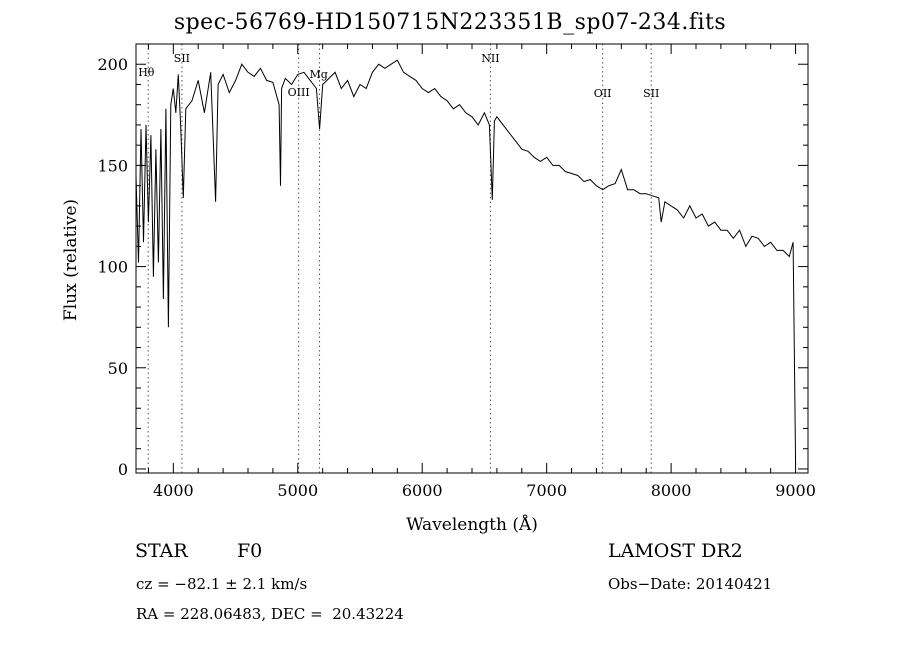  What do you see at coordinates (173, 490) in the screenshot?
I see `x-tick-label: 4000` at bounding box center [173, 490].